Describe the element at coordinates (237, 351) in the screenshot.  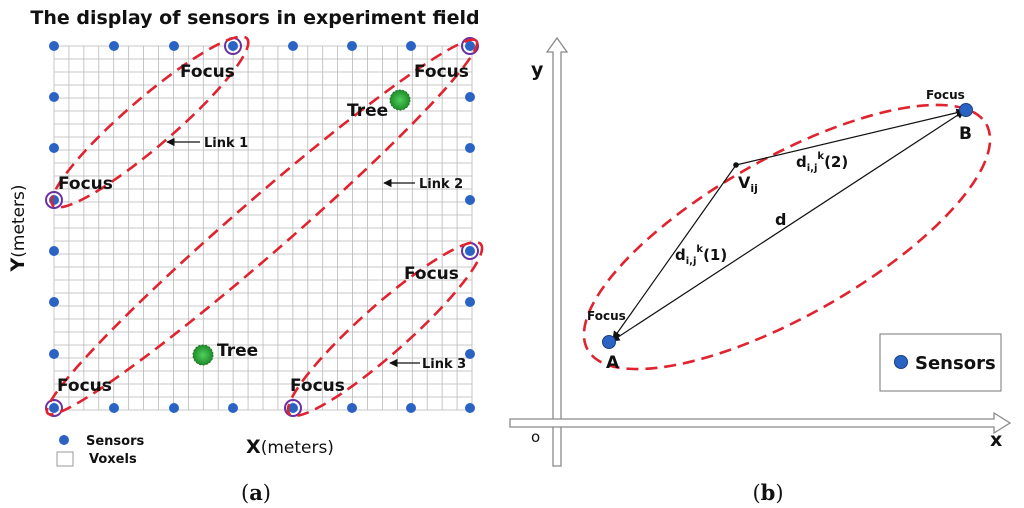
I see `tree-label-2: Tree` at that location.